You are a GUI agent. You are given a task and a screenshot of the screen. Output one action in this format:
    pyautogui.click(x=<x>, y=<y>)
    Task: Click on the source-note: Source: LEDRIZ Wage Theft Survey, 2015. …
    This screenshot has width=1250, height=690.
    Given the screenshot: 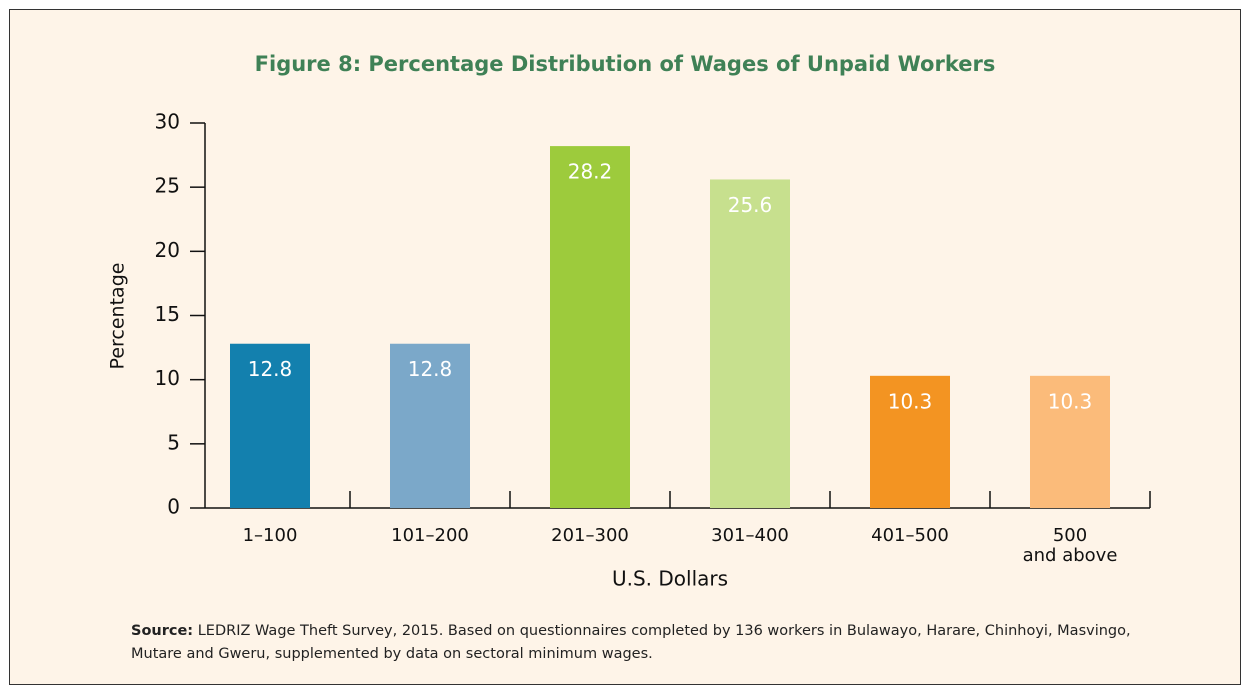 What is the action you would take?
    pyautogui.click(x=631, y=643)
    